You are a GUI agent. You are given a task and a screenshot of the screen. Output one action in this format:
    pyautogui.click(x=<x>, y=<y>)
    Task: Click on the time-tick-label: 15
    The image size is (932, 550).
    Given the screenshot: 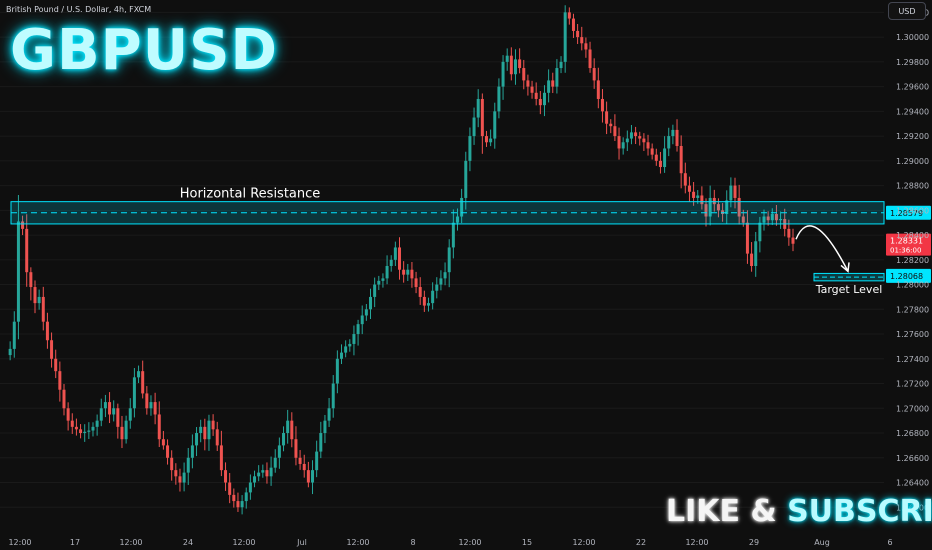 What is the action you would take?
    pyautogui.click(x=527, y=542)
    